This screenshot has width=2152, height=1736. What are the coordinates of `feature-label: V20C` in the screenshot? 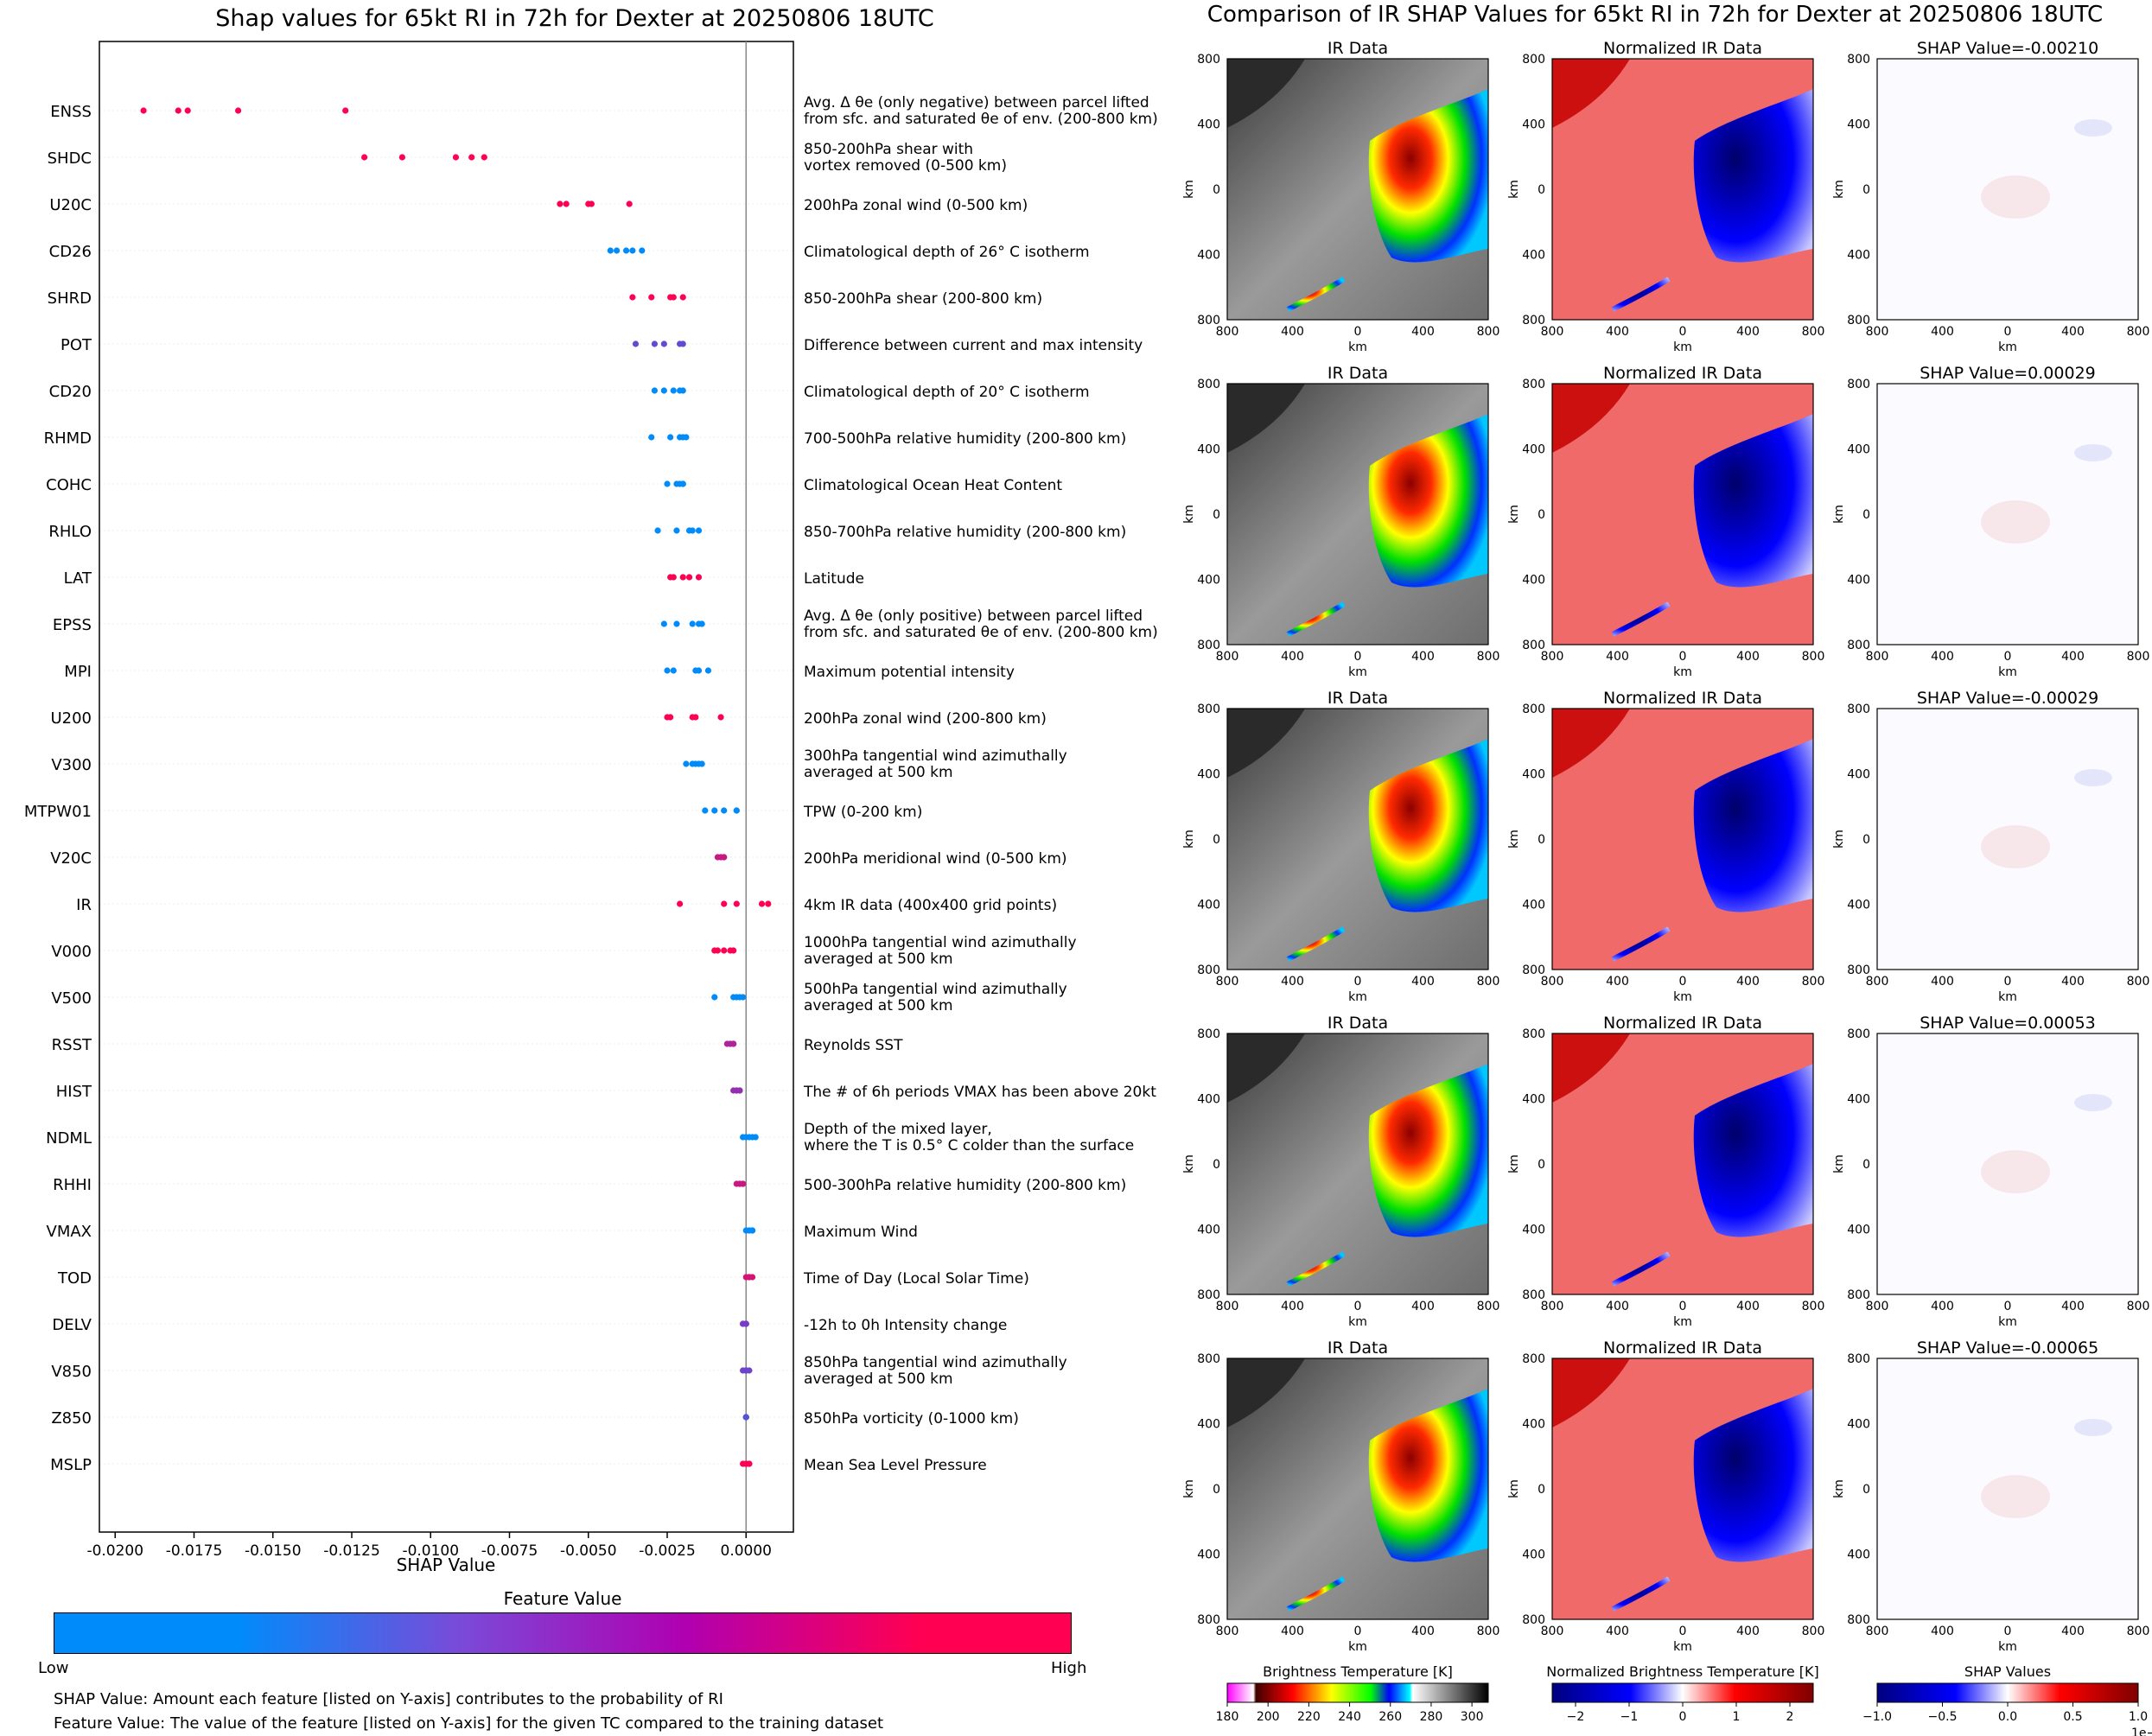 It's located at (71, 858).